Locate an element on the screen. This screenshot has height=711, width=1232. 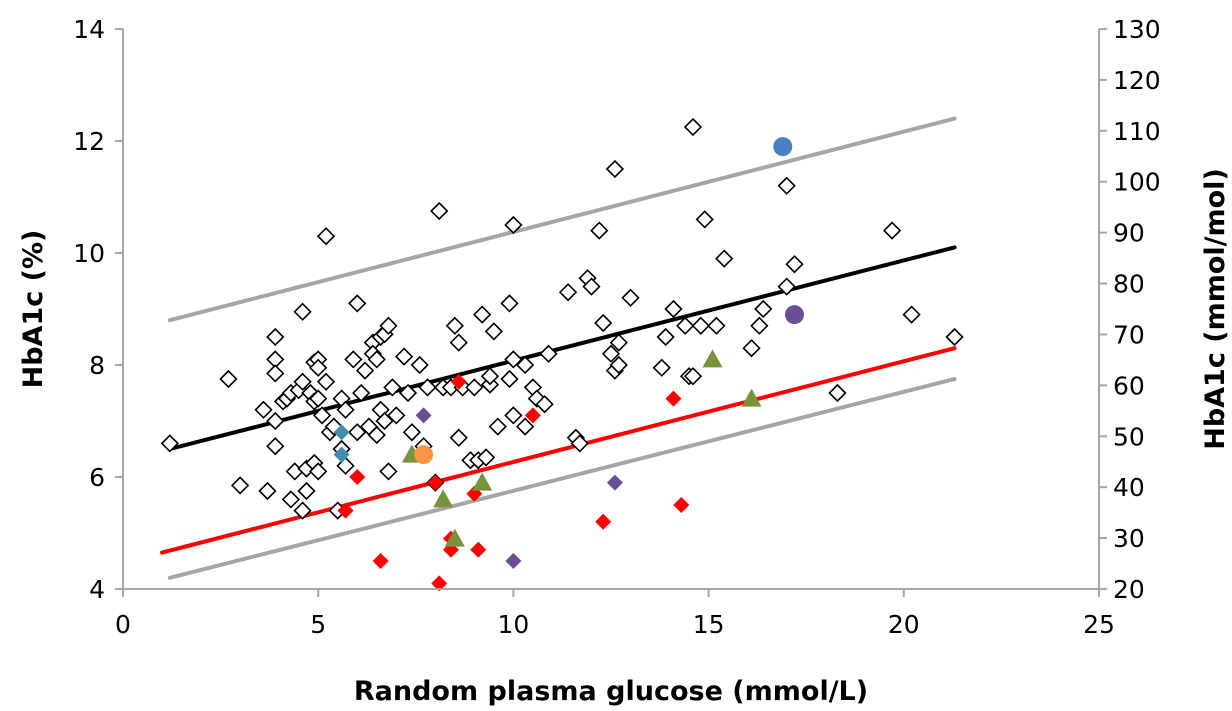
y2-tick-label: 120 is located at coordinates (1137, 80).